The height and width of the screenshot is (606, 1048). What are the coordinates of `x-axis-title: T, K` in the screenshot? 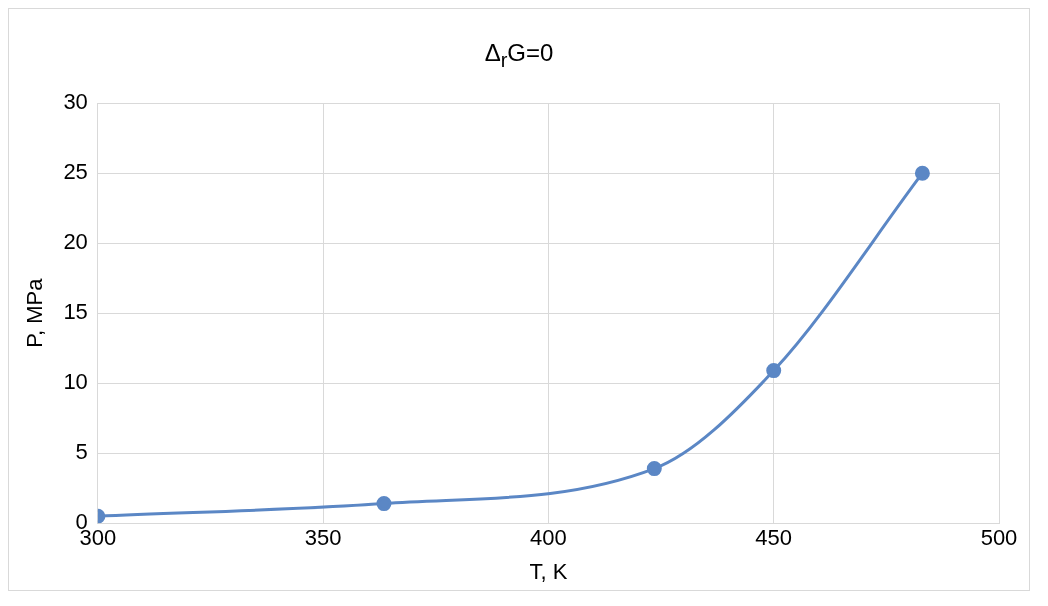 It's located at (548, 571).